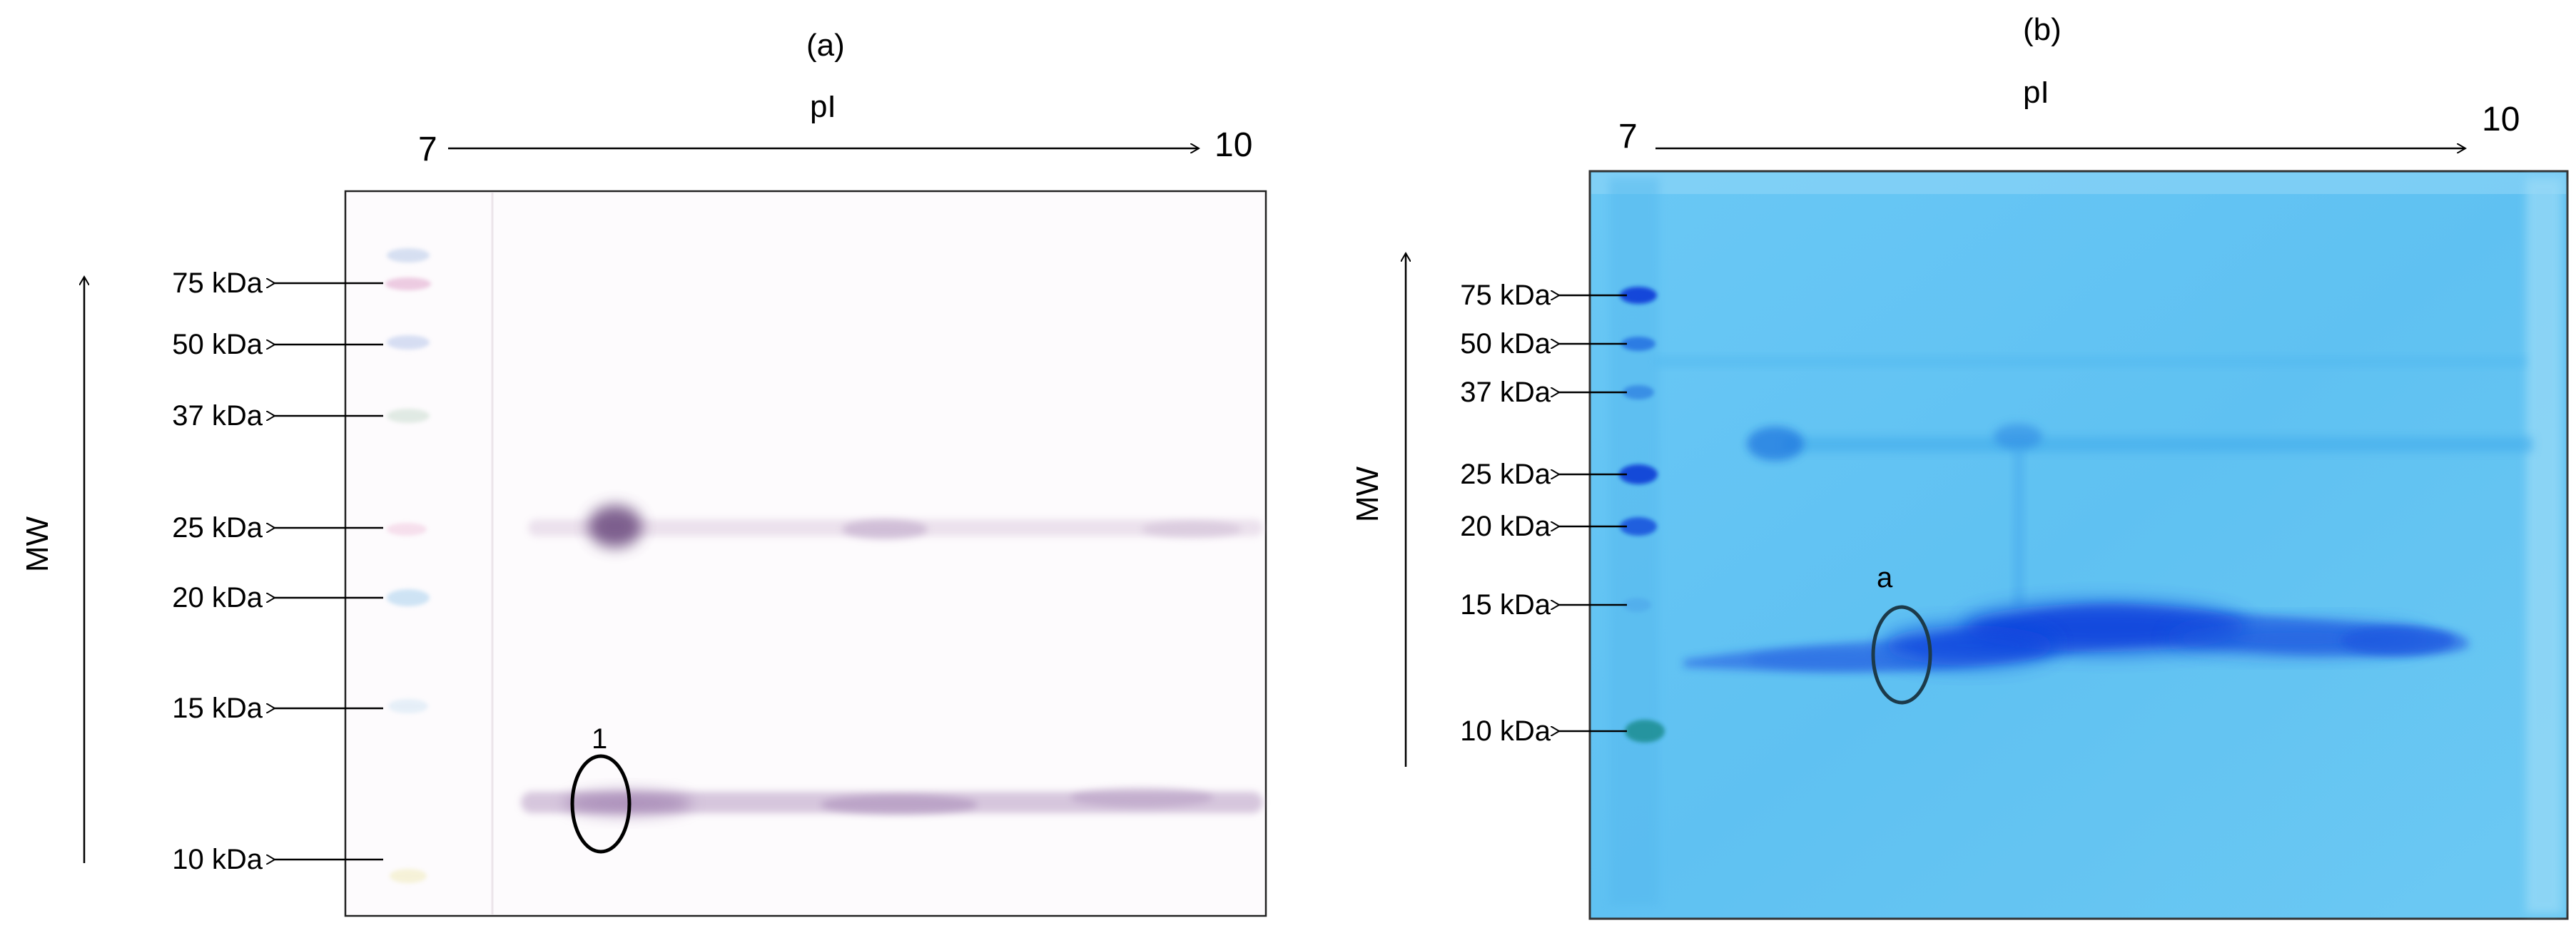 Image resolution: width=2576 pixels, height=938 pixels. What do you see at coordinates (2042, 29) in the screenshot?
I see `panel-label: (b)` at bounding box center [2042, 29].